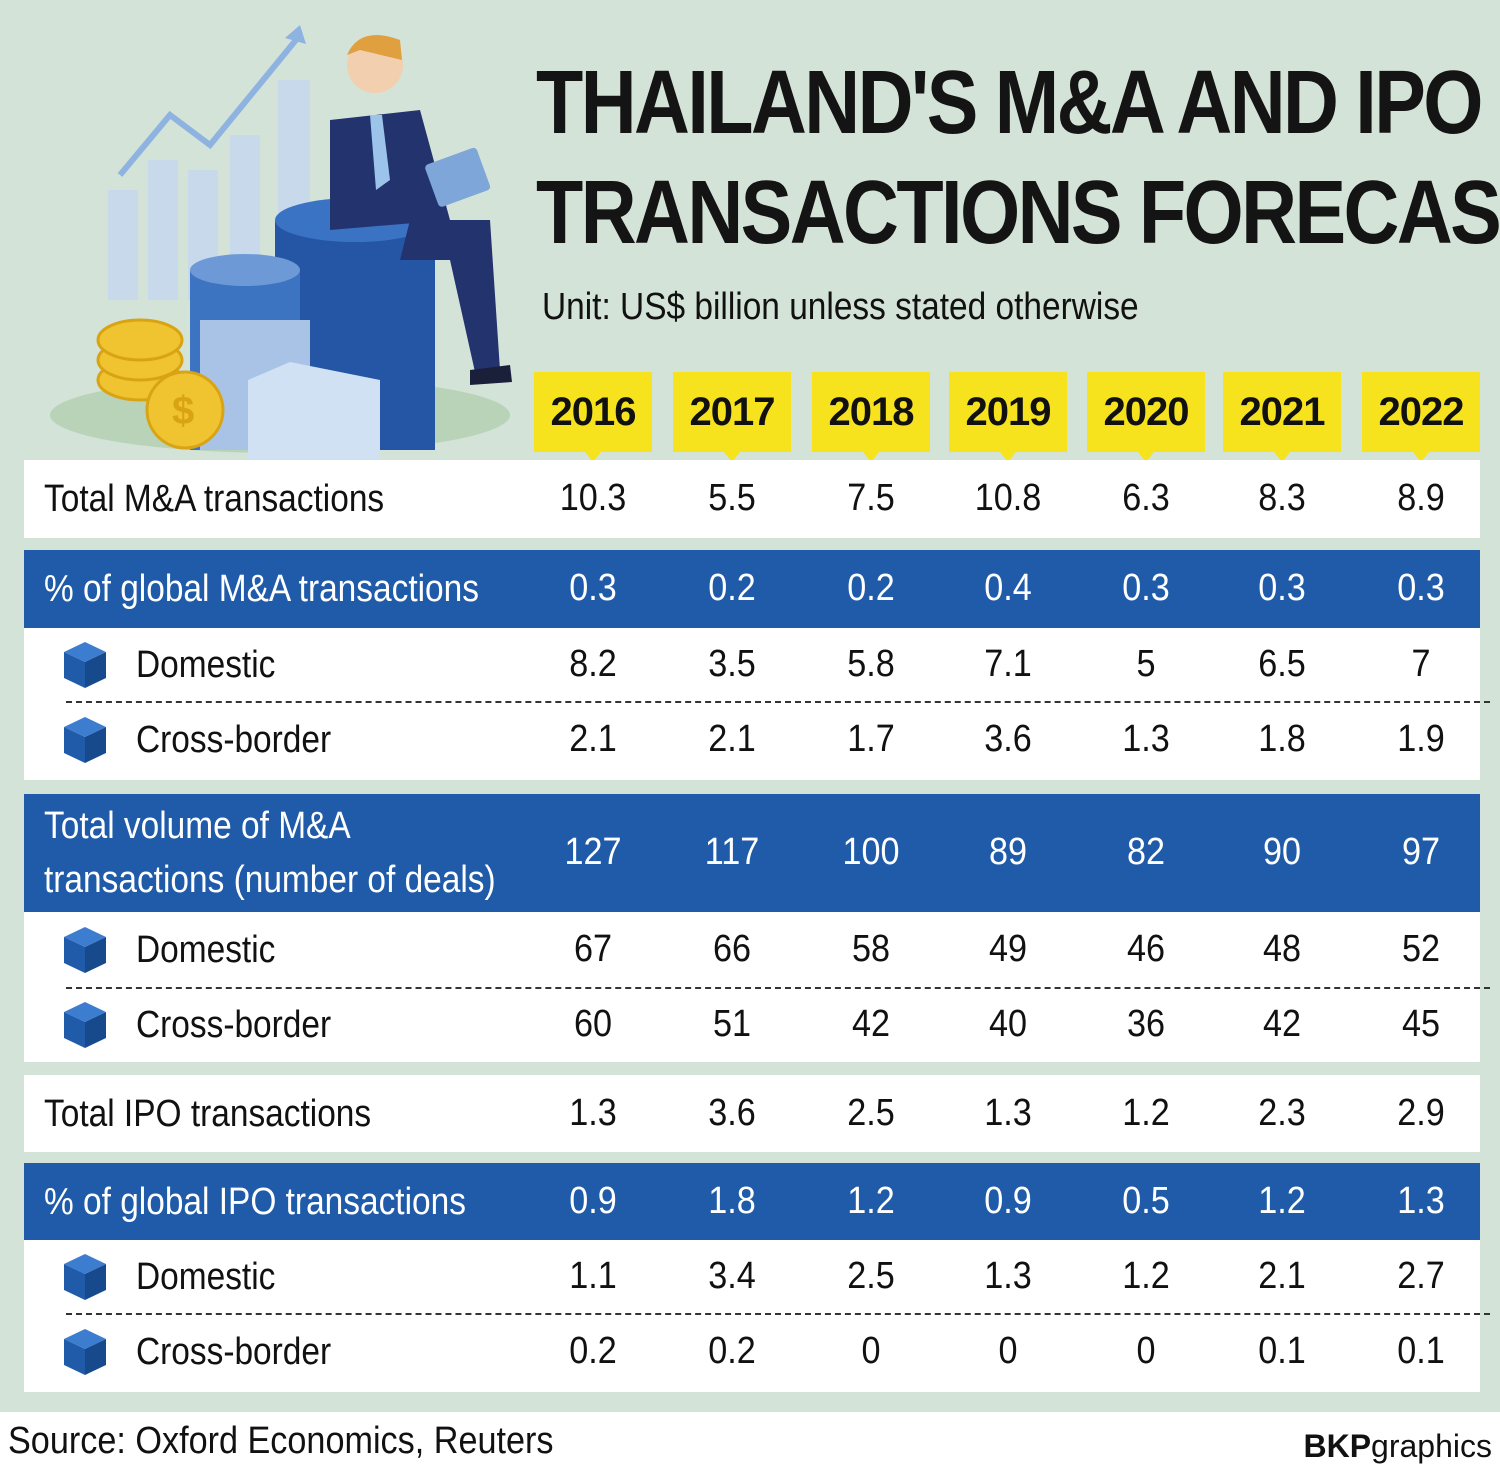 Image resolution: width=1500 pixels, height=1466 pixels. What do you see at coordinates (593, 417) in the screenshot?
I see `year-header-2016: 2016` at bounding box center [593, 417].